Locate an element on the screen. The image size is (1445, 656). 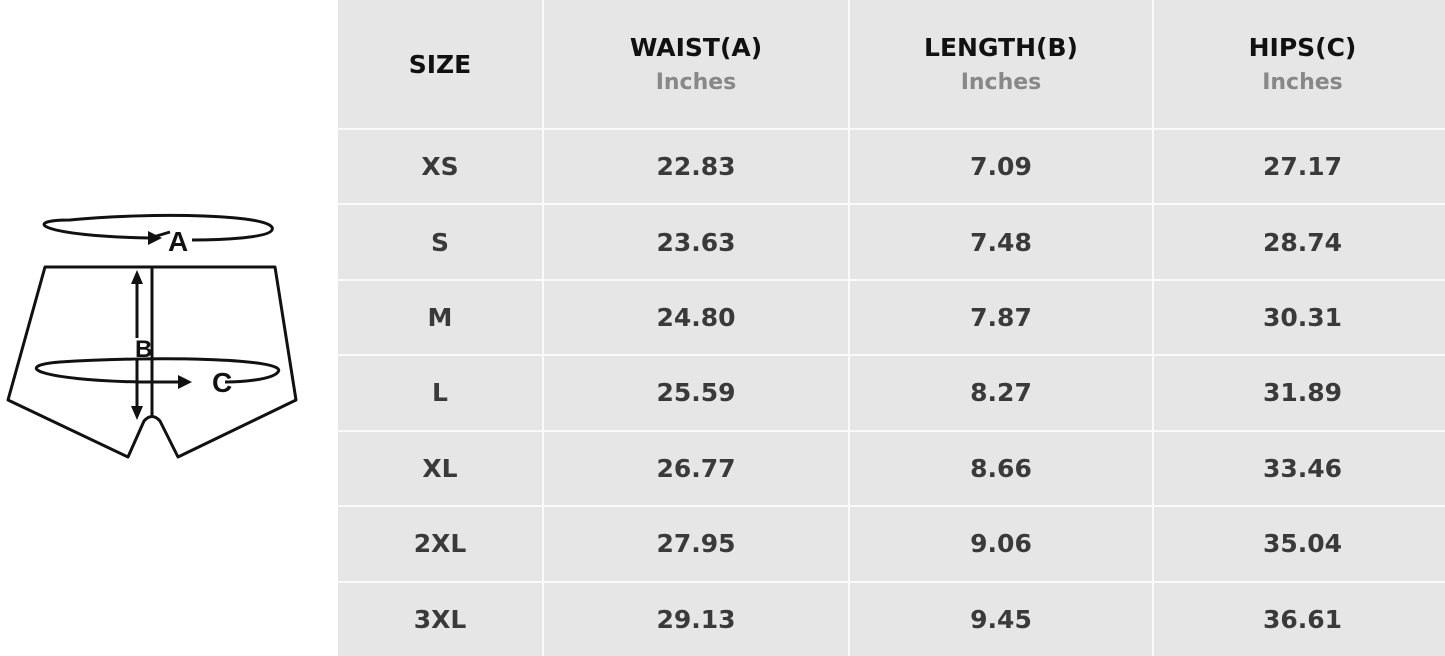
measurement-cell: 31.89 is located at coordinates (1299, 393).